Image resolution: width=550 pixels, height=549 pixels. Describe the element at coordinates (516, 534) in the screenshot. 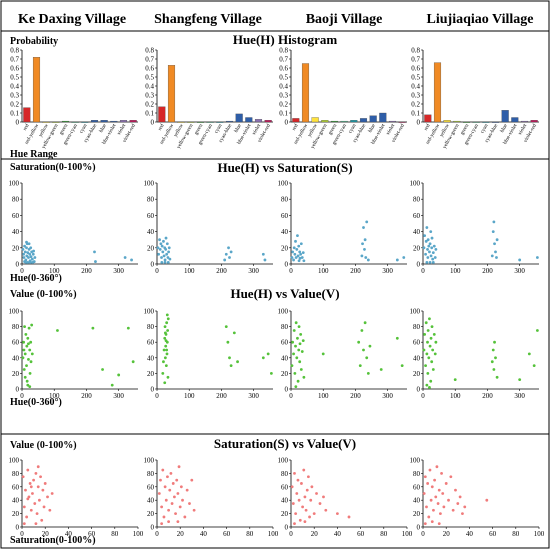

I see `x-tick-label: 80` at that location.